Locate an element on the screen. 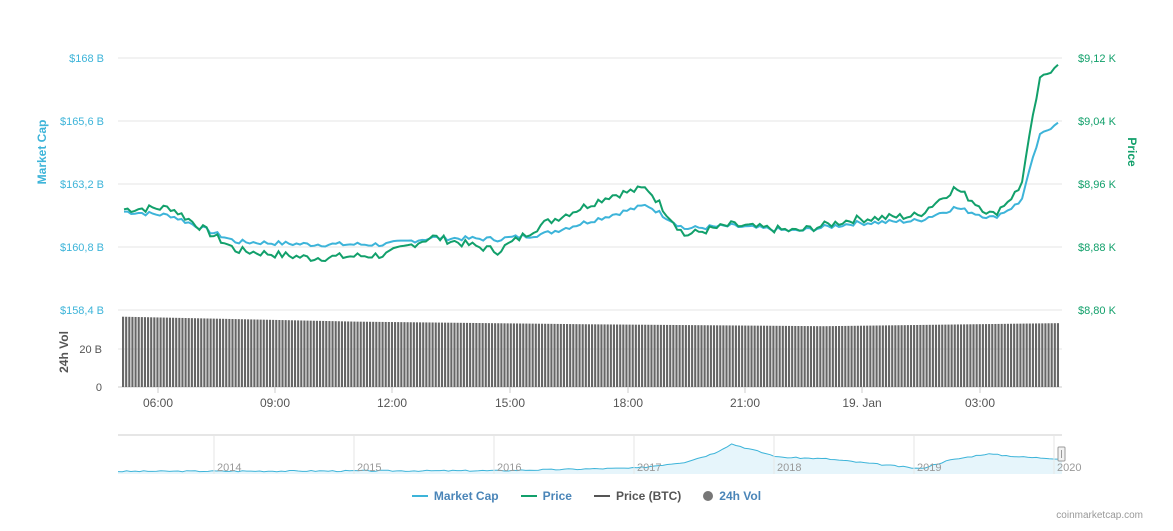  navigator-year-label: 2017 is located at coordinates (649, 468).